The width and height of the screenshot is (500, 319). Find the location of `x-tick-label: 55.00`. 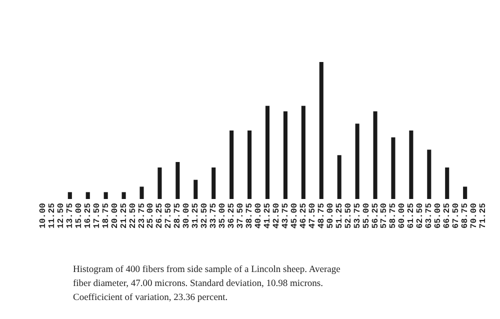

x-tick-label: 55.00 is located at coordinates (366, 216).